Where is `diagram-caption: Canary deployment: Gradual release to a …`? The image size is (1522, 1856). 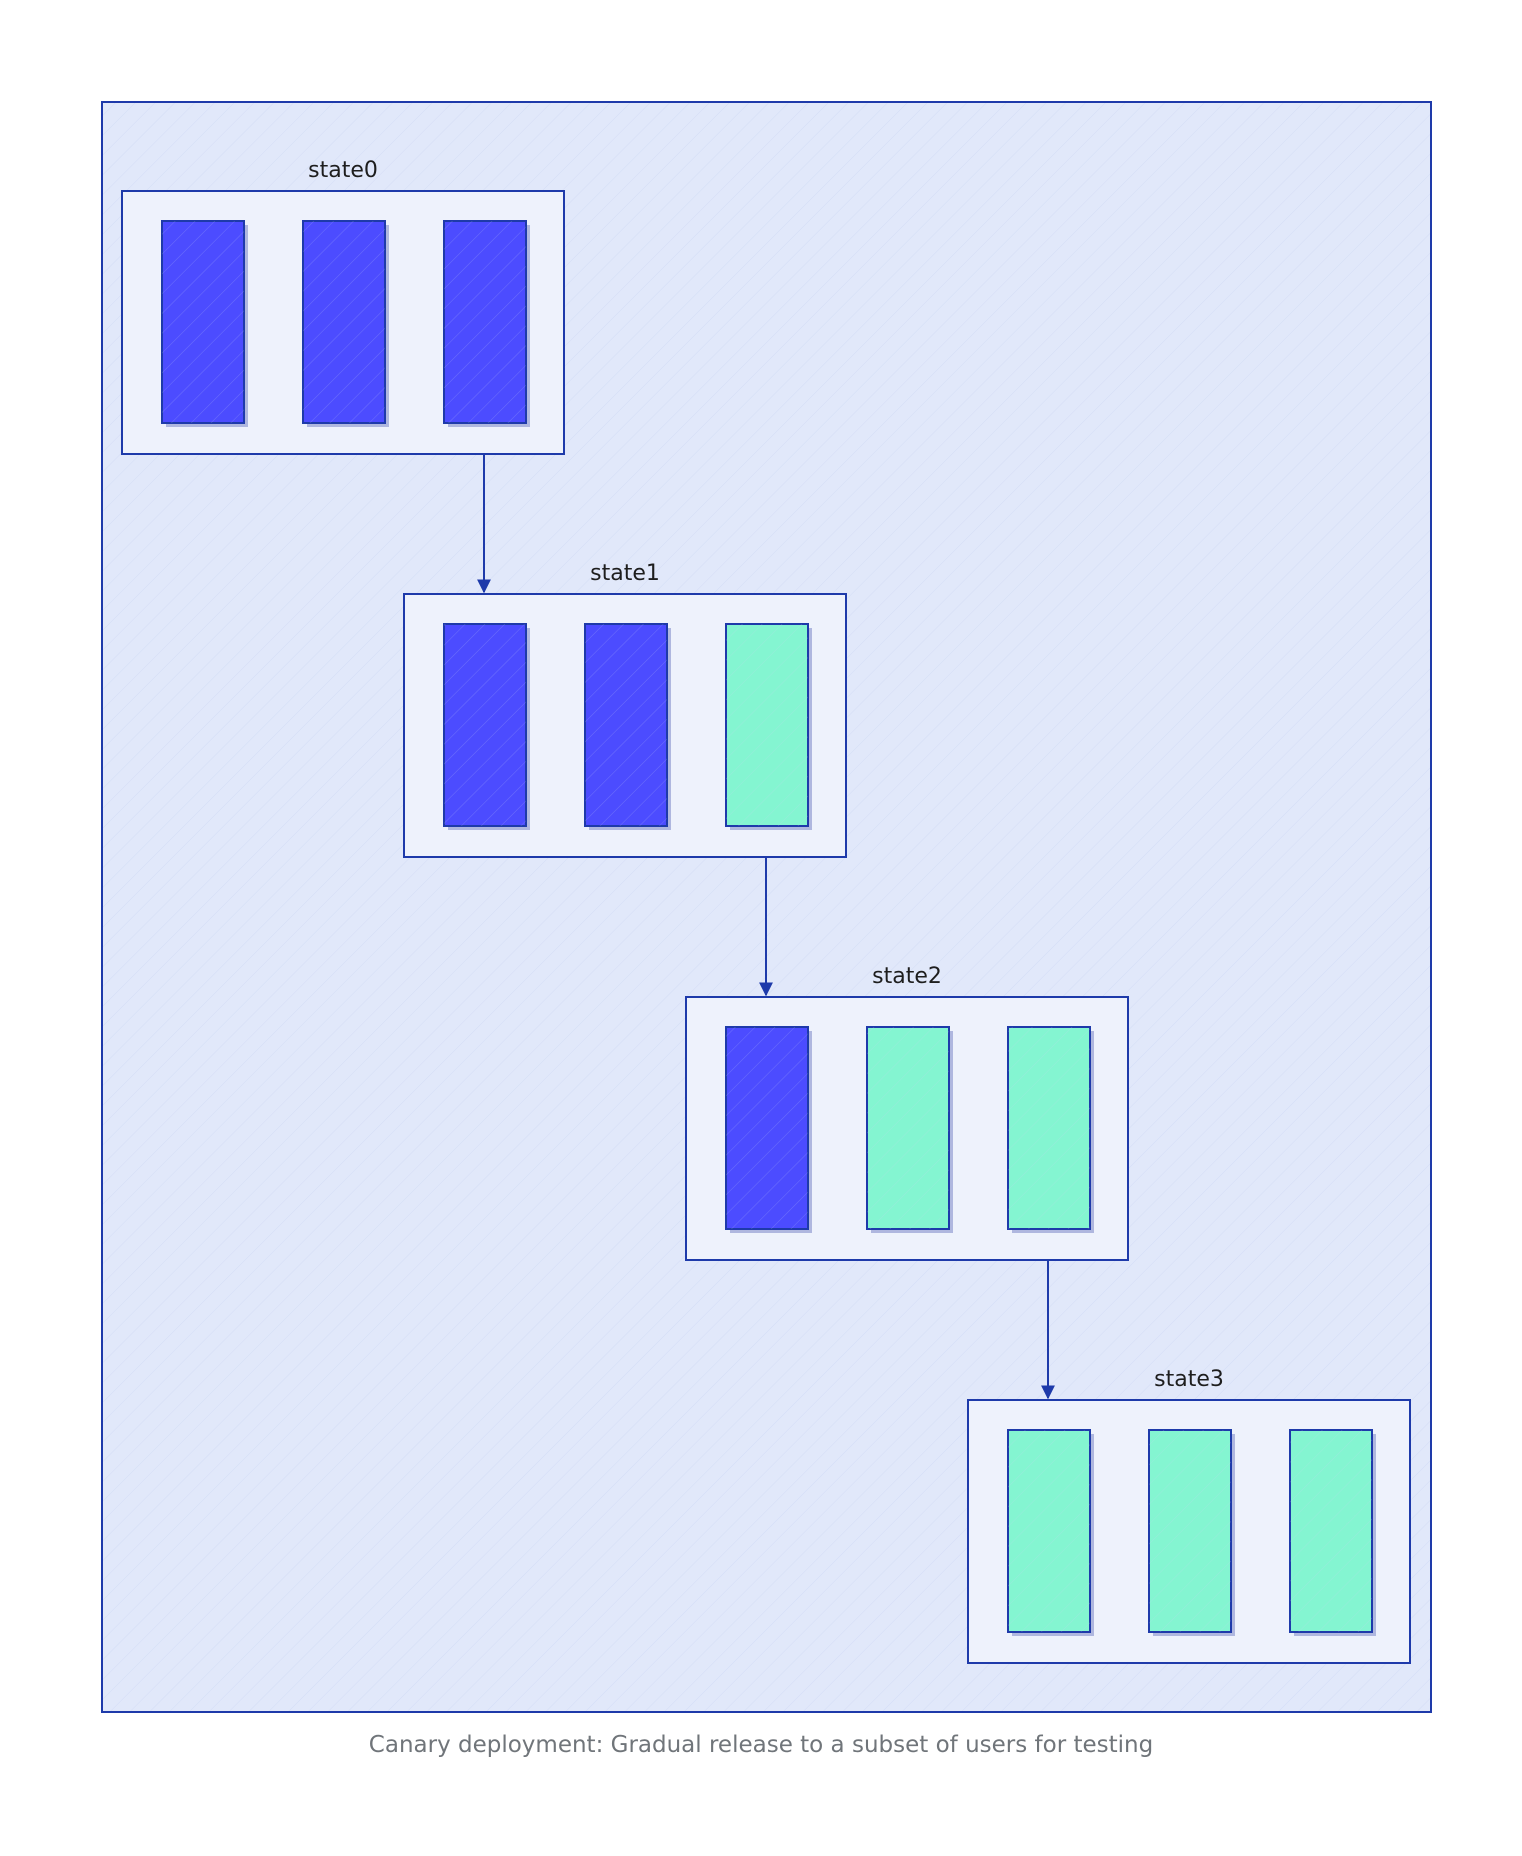
diagram-caption: Canary deployment: Gradual release to a … is located at coordinates (761, 1745).